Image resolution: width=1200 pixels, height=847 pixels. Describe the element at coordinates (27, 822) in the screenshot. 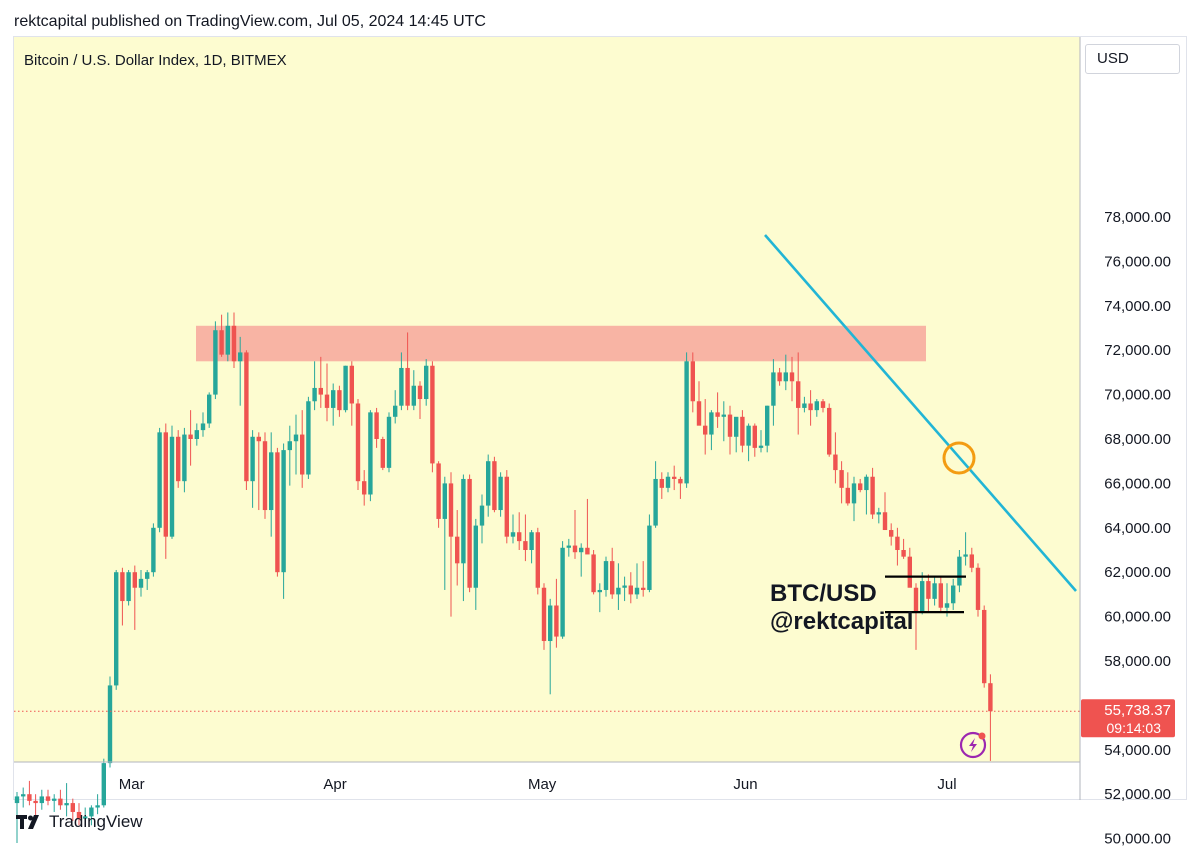

I see `tradingview-mark-icon` at that location.